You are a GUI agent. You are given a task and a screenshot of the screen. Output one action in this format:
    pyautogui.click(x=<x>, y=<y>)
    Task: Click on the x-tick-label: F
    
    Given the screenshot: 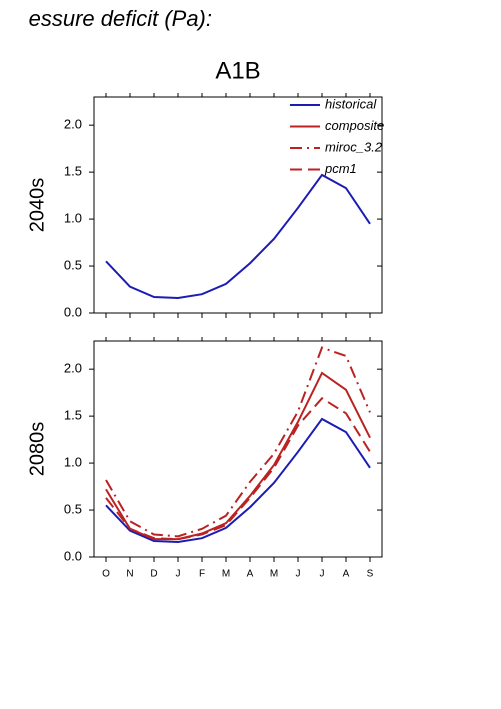 What is the action you would take?
    pyautogui.click(x=202, y=574)
    